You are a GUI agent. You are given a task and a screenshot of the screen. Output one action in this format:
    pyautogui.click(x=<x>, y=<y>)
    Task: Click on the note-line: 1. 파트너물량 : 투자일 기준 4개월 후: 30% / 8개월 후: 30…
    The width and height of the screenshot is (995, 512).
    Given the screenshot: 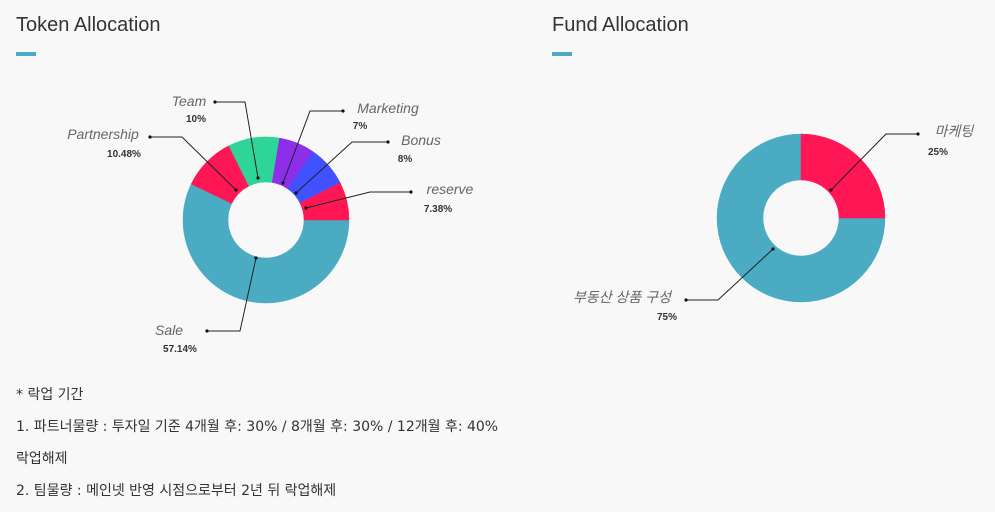 What is the action you would take?
    pyautogui.click(x=257, y=427)
    